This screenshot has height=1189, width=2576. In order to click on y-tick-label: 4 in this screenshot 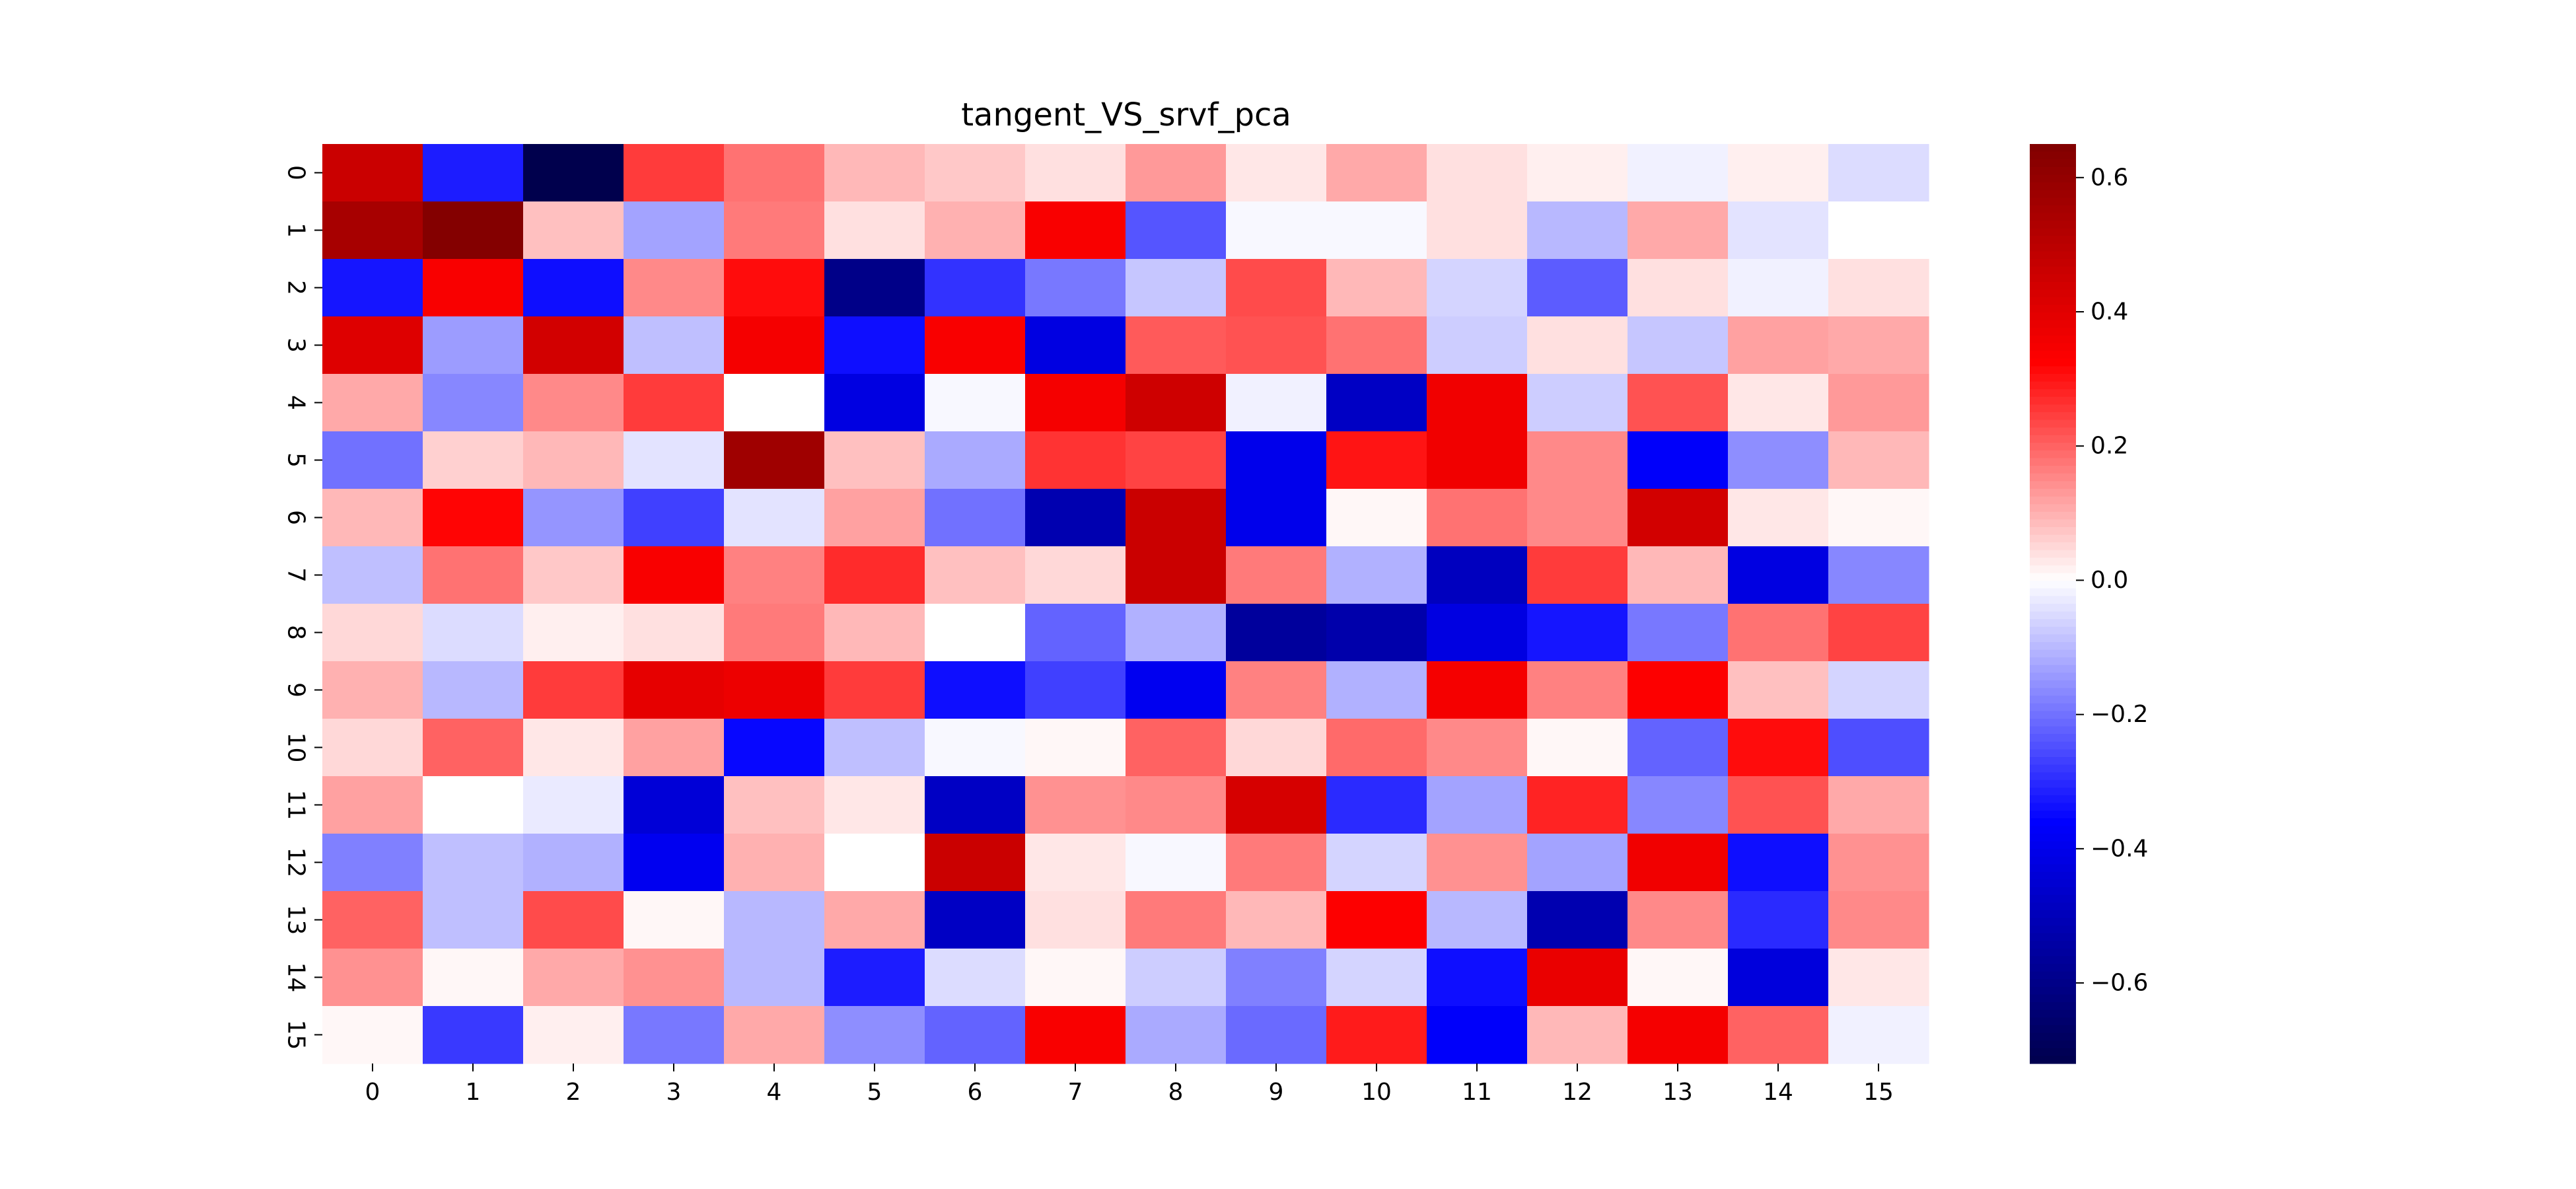, I will do `click(296, 402)`.